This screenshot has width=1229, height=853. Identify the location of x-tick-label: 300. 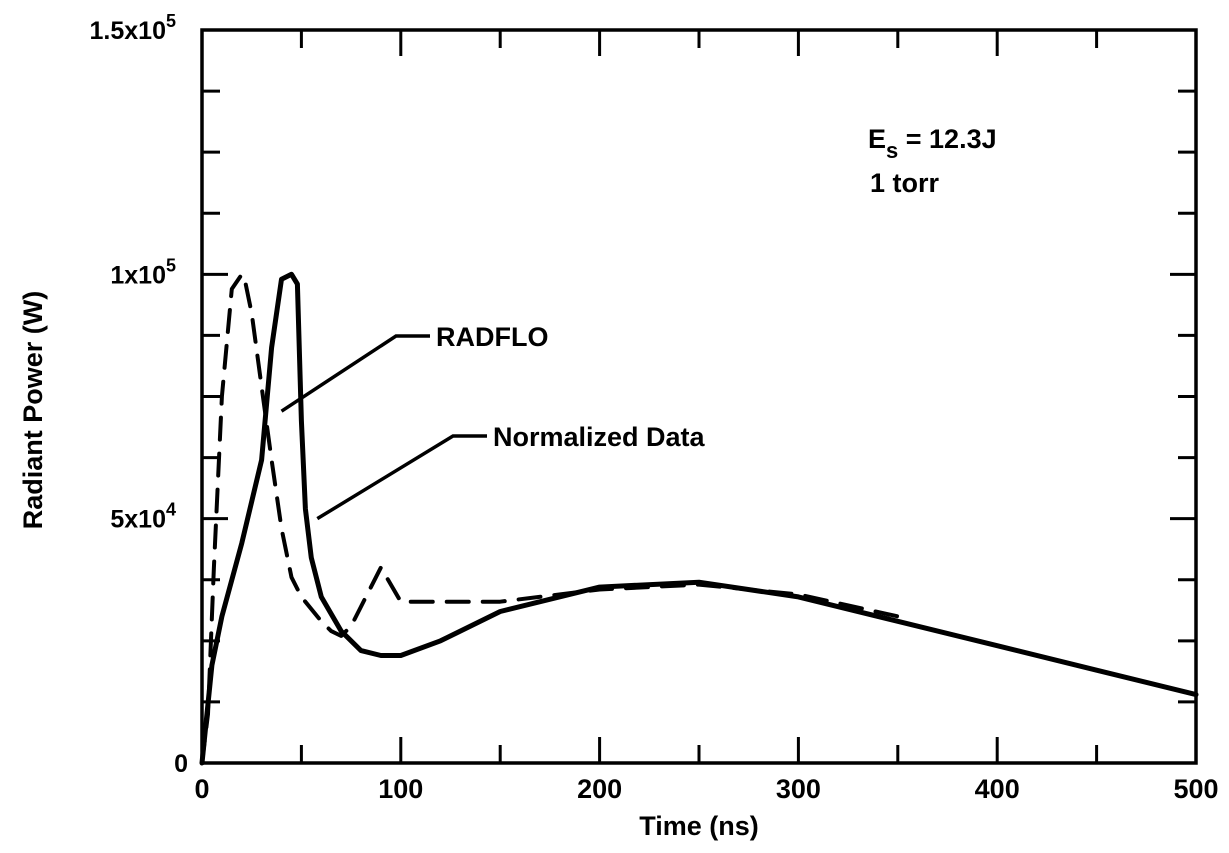
(798, 789).